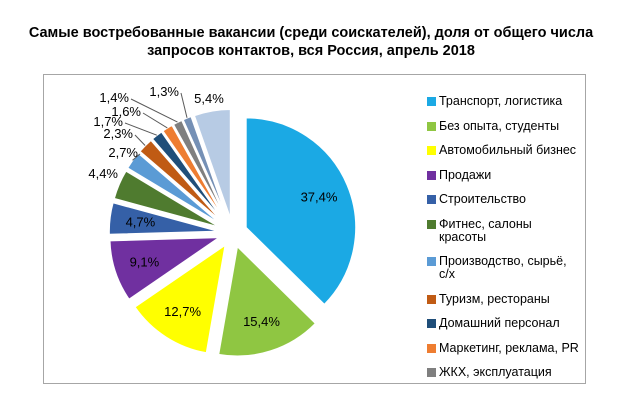 The height and width of the screenshot is (405, 622). What do you see at coordinates (118, 133) in the screenshot?
I see `data-label: 2,3%` at bounding box center [118, 133].